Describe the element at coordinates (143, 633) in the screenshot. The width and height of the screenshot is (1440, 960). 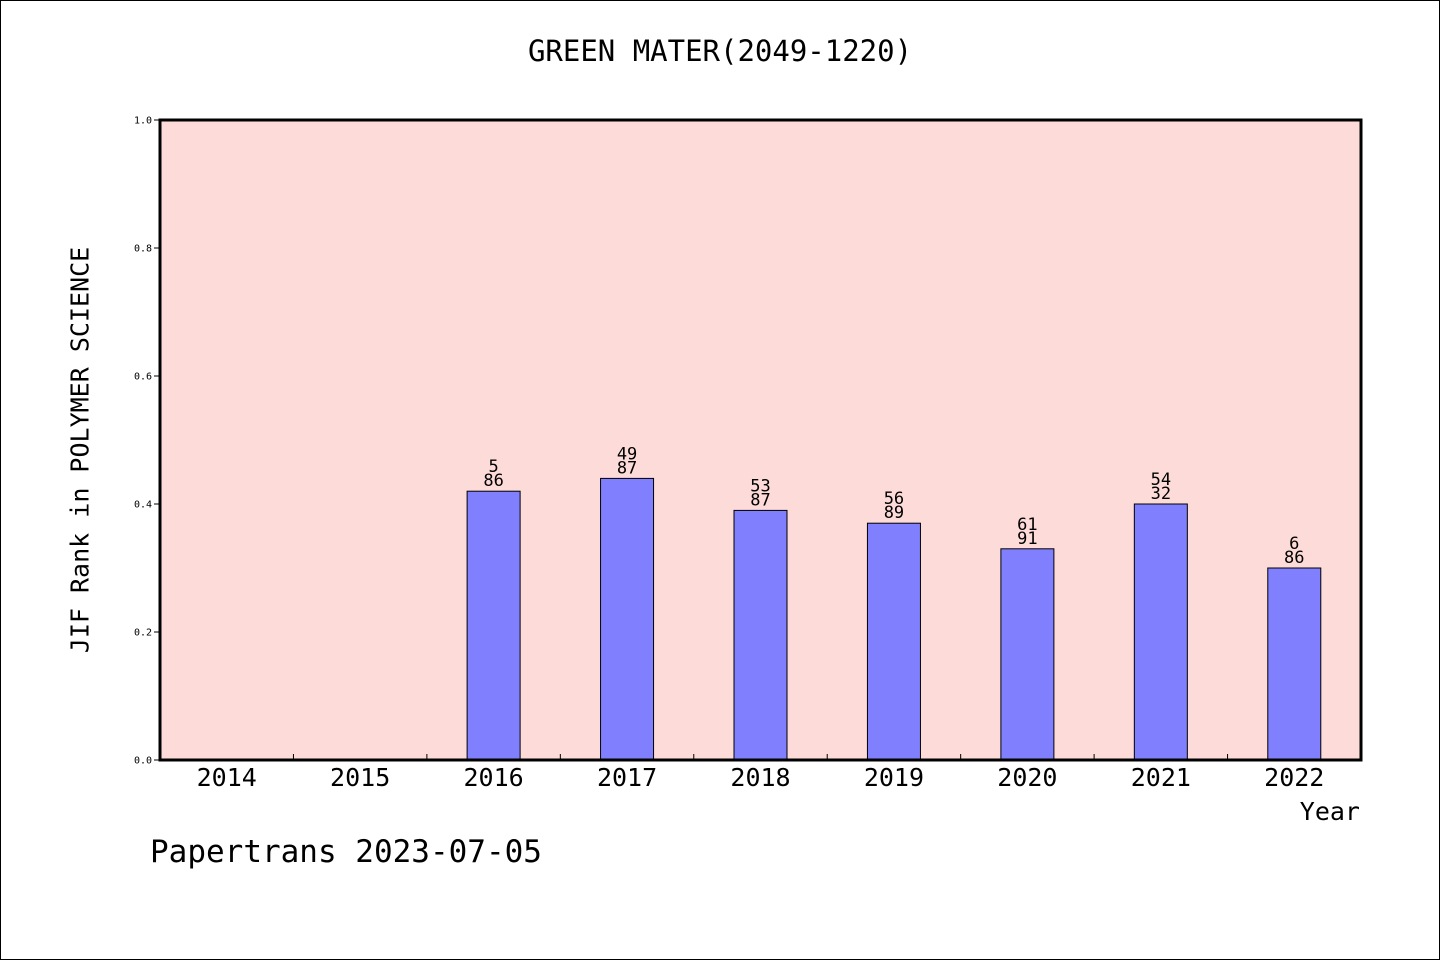
I see `y-tick-label: 0.2` at that location.